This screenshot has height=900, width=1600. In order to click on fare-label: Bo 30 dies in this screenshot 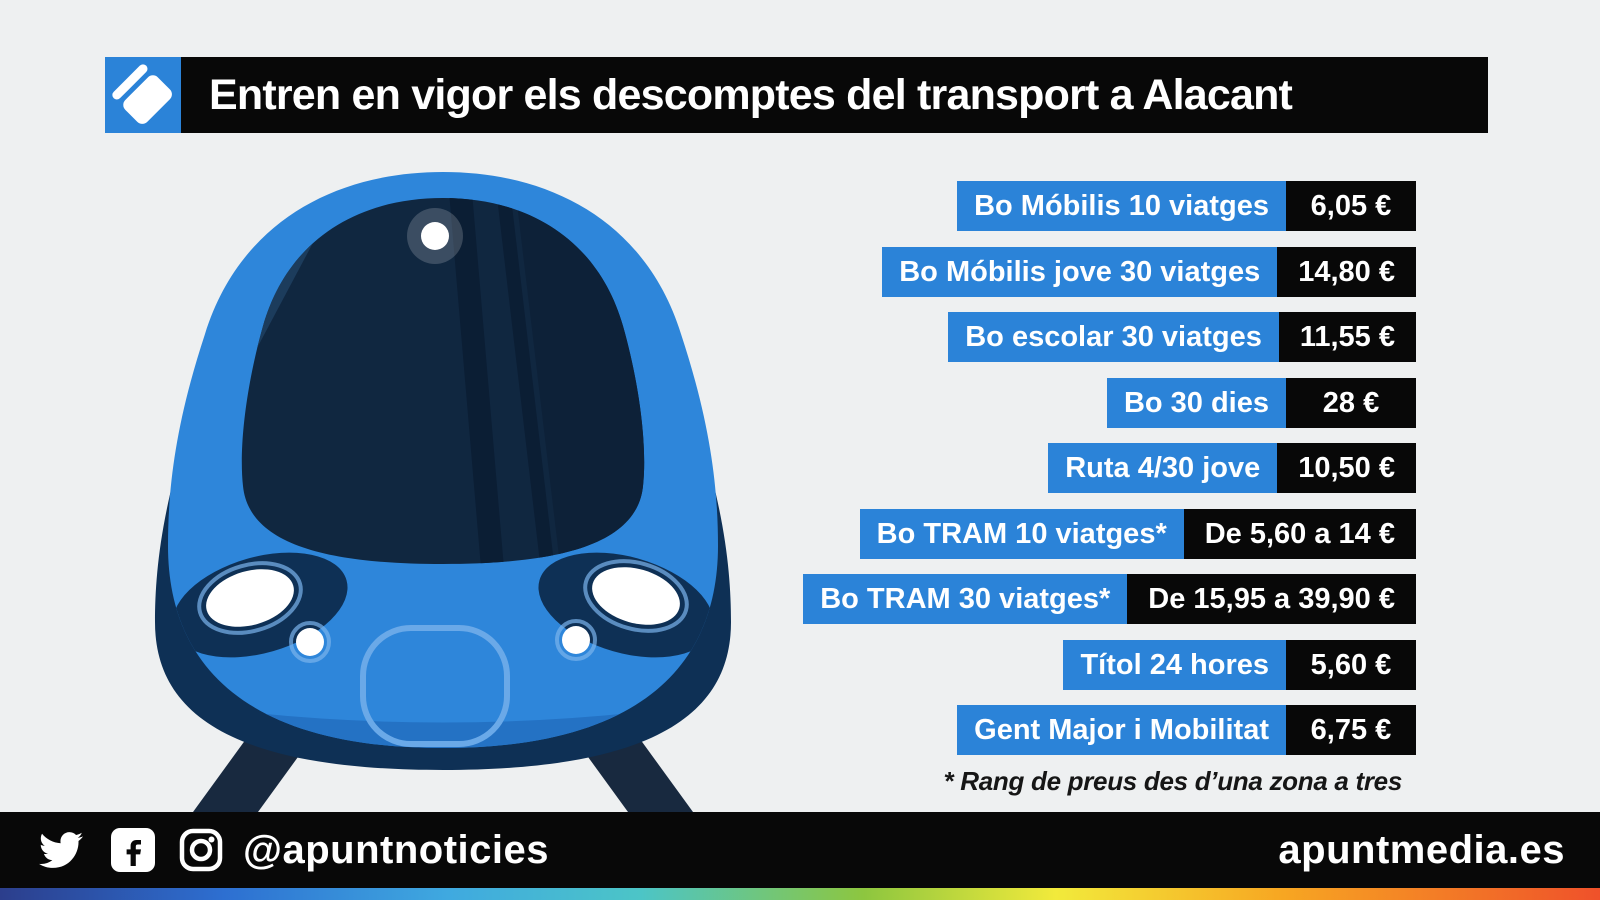, I will do `click(1196, 402)`.